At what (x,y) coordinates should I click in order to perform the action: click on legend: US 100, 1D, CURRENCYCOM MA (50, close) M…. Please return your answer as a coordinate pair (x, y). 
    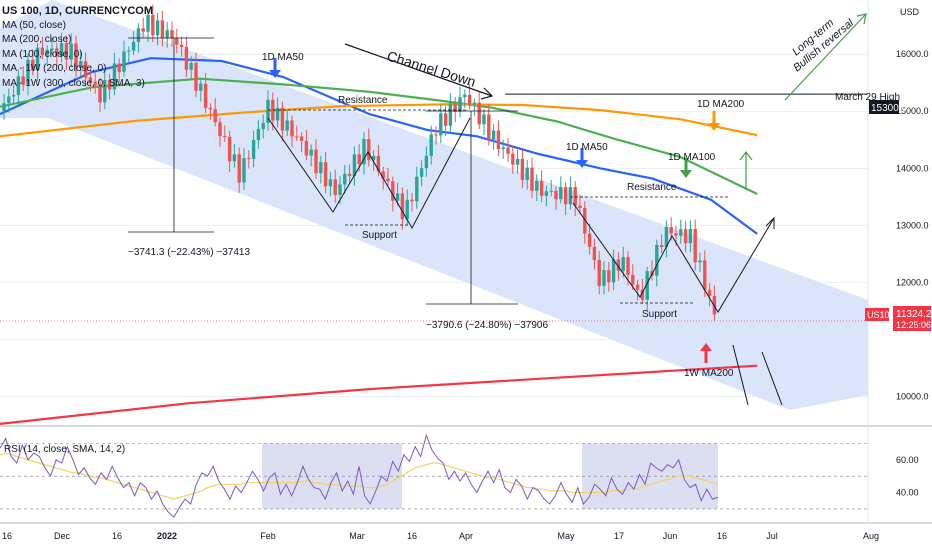
    Looking at the image, I should click on (77, 47).